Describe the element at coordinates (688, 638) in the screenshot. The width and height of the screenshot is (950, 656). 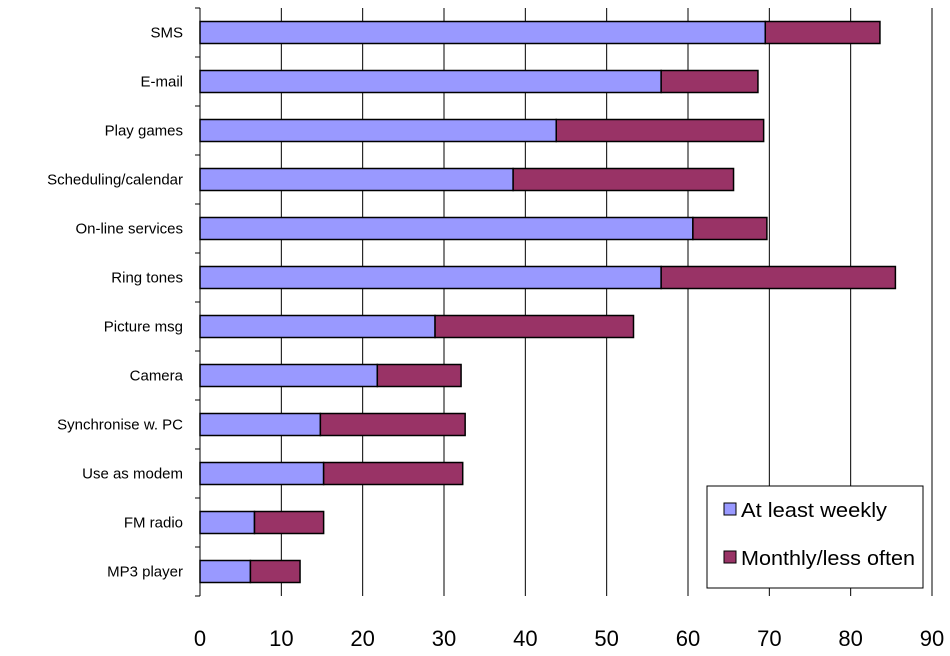
I see `x-tick-label: 60` at that location.